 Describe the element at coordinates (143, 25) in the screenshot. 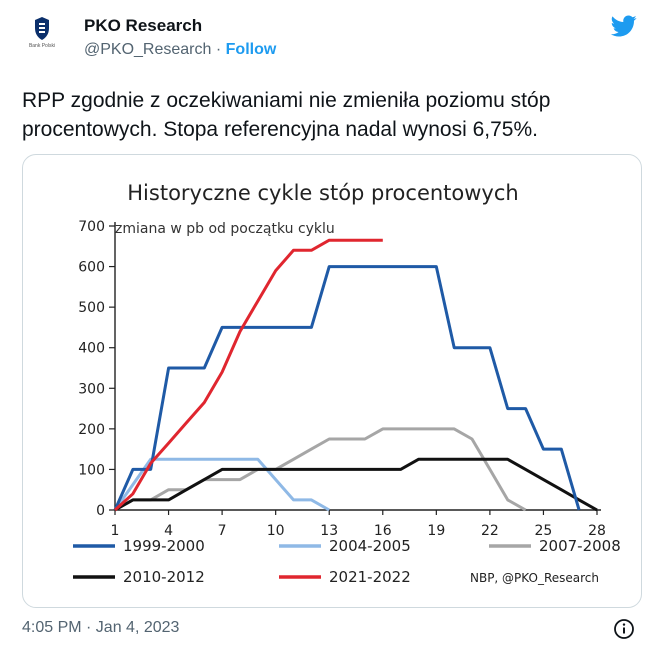

I see `display-name: PKO Research` at that location.